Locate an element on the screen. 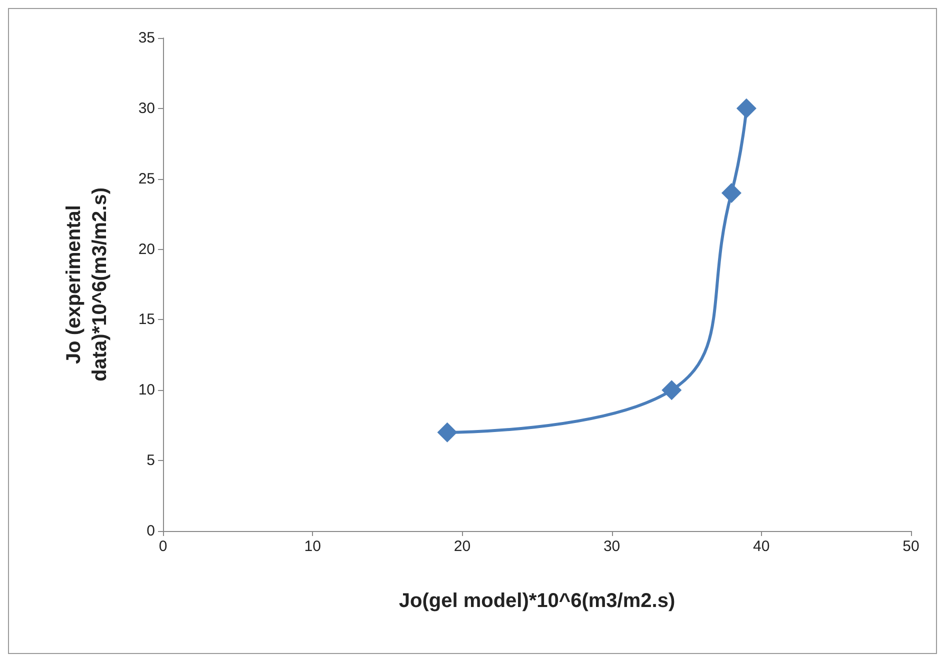 The height and width of the screenshot is (662, 945). y-axis-title: Jo (experimental data)*10^6(m3/m2.s) is located at coordinates (87, 285).